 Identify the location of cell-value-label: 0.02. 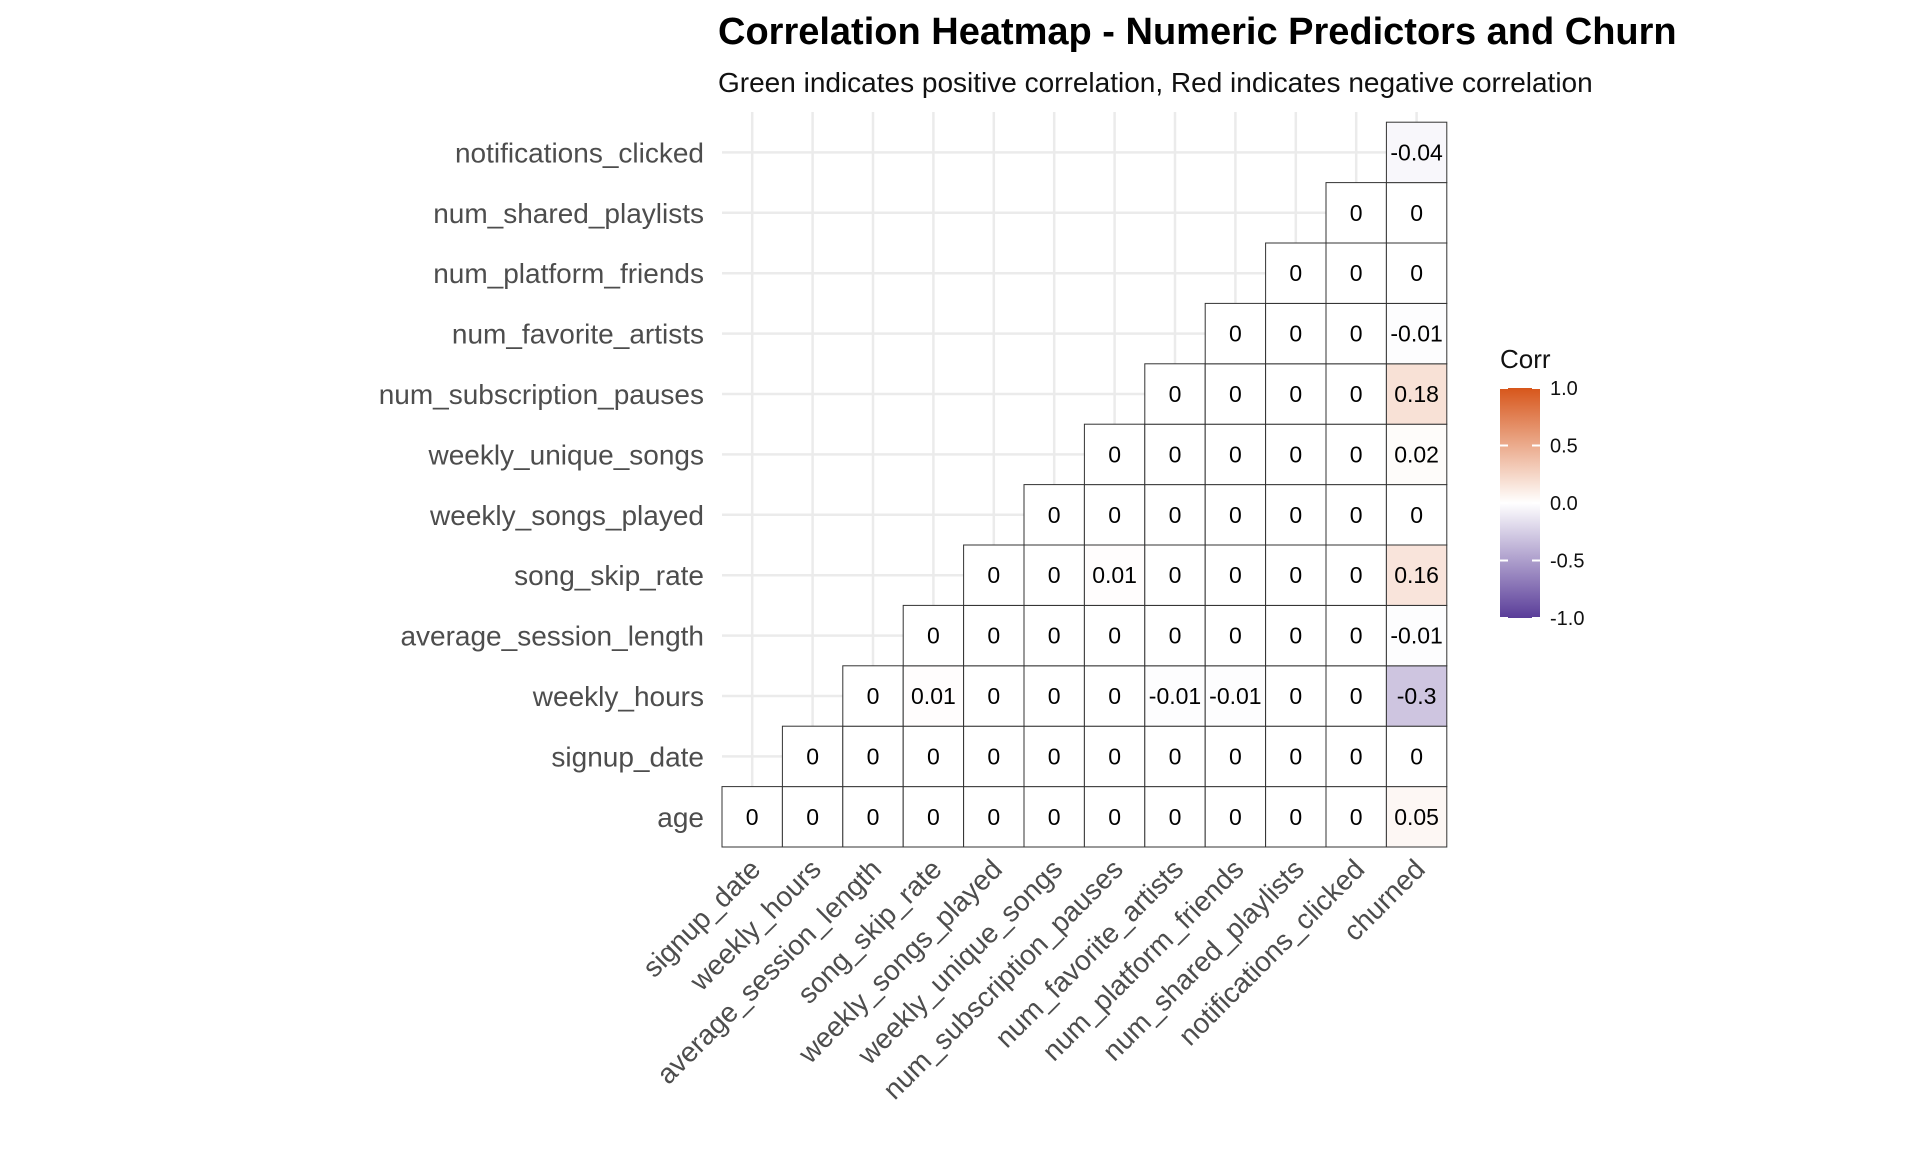
(1416, 454).